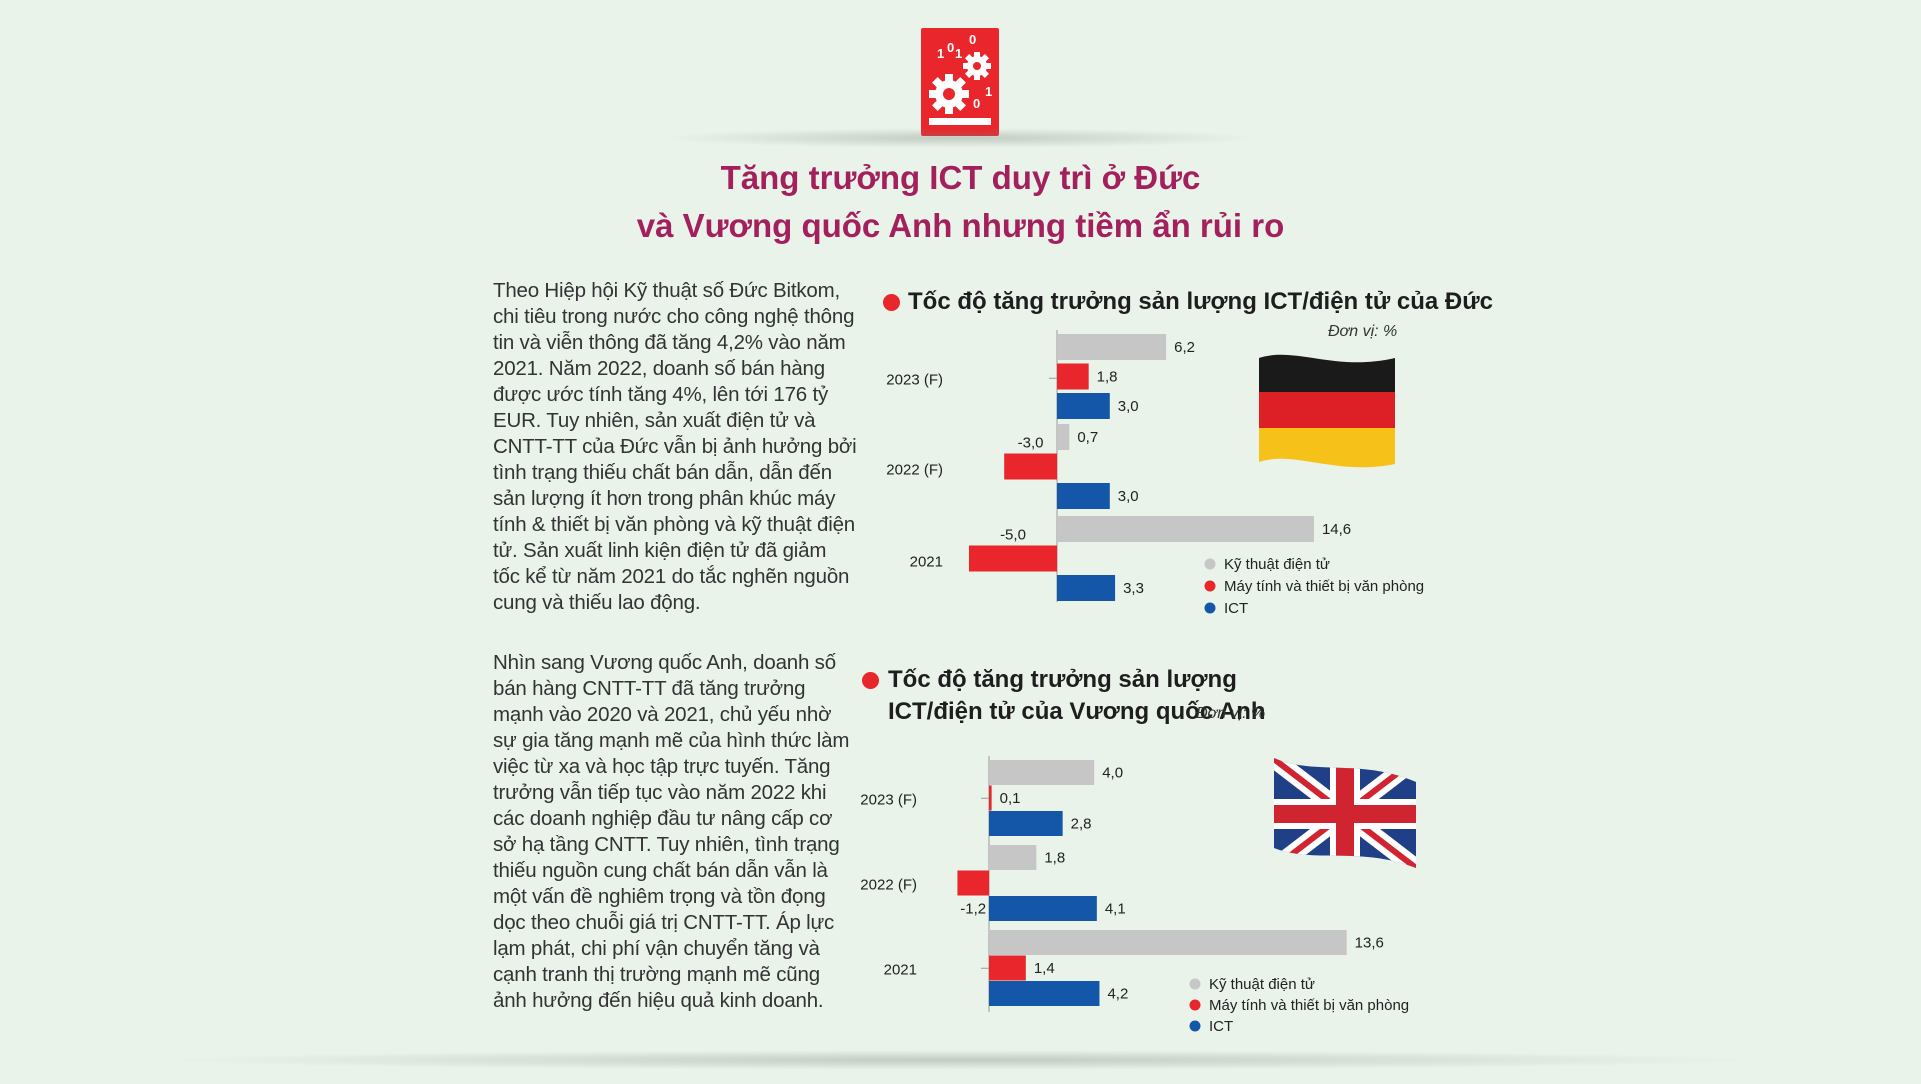  Describe the element at coordinates (1324, 586) in the screenshot. I see `germany-legend-label: Máy tính và thiết bị văn phòng` at that location.